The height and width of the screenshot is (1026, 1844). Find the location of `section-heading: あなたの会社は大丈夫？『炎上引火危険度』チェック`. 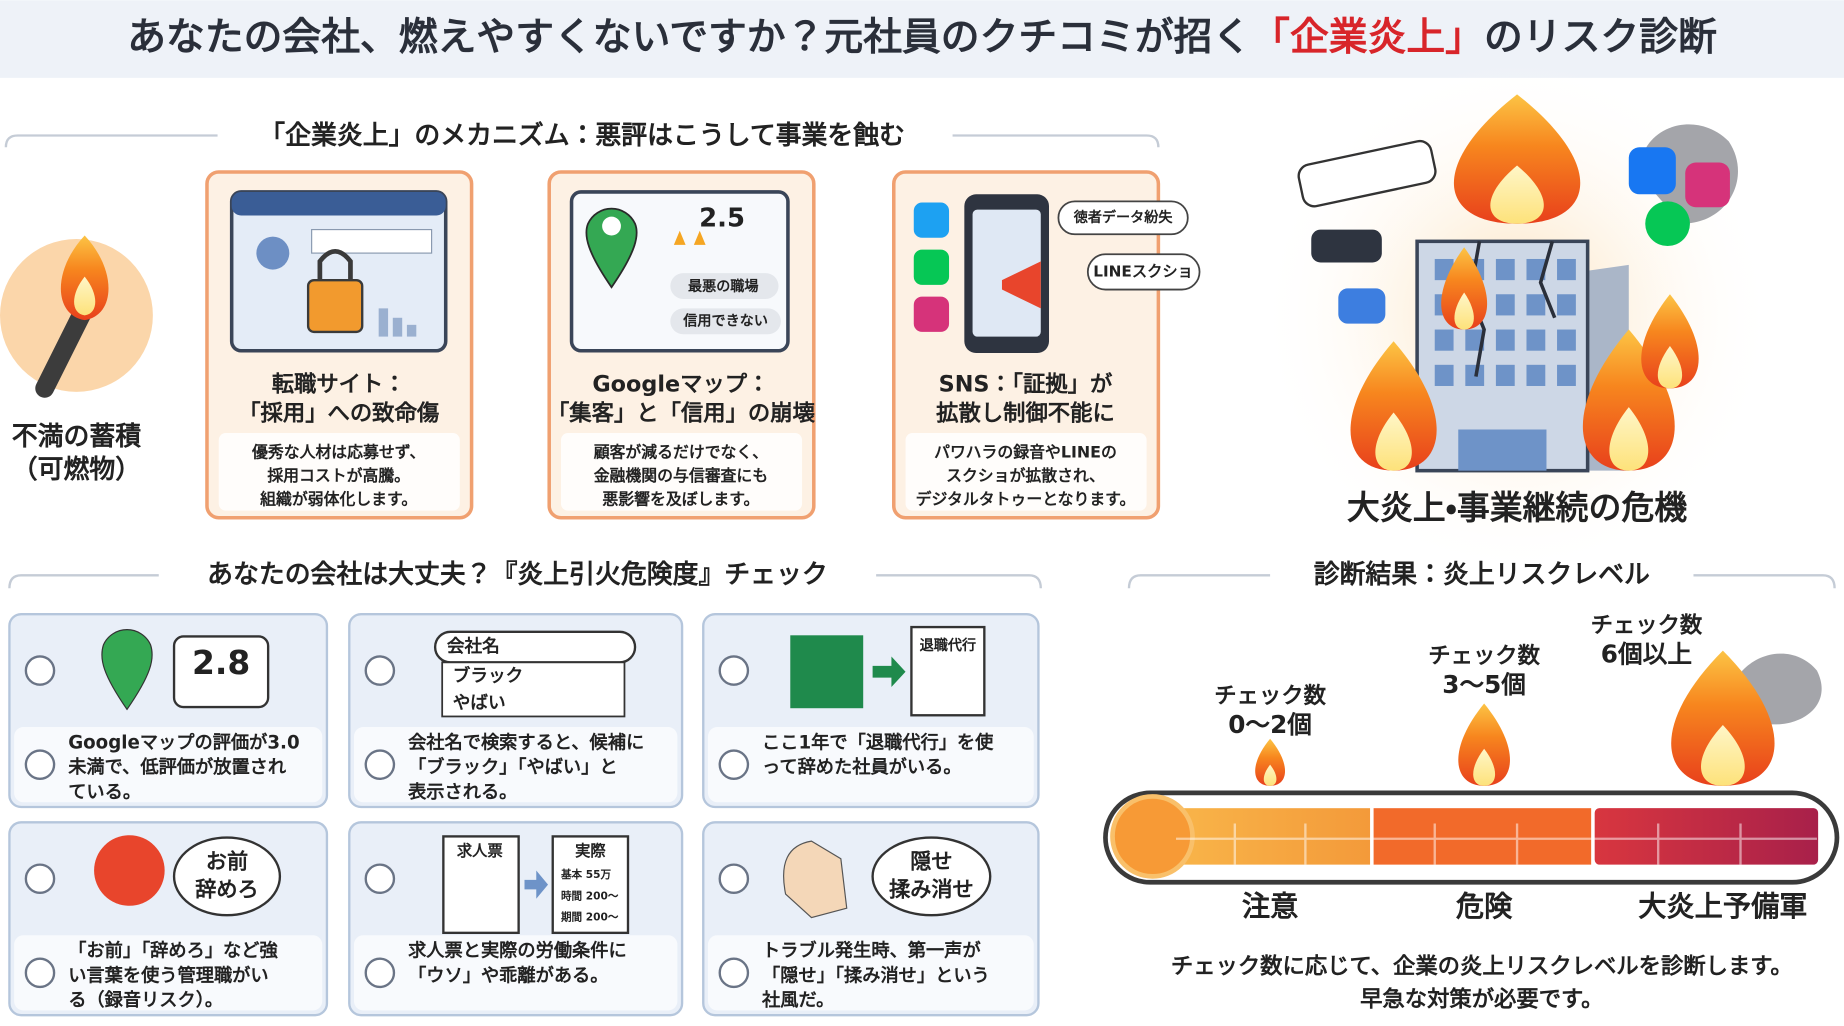

section-heading: あなたの会社は大丈夫？『炎上引火危険度』チェック is located at coordinates (517, 574).